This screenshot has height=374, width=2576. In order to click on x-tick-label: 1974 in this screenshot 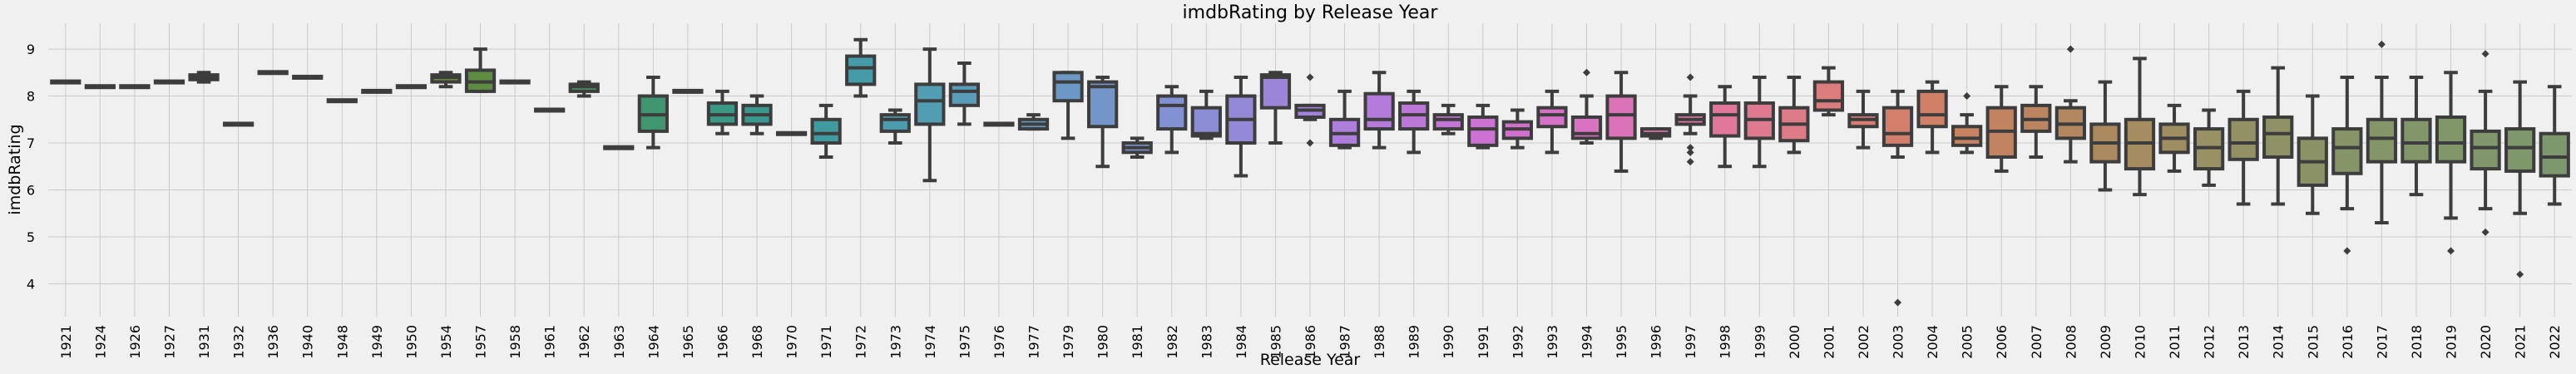, I will do `click(930, 342)`.